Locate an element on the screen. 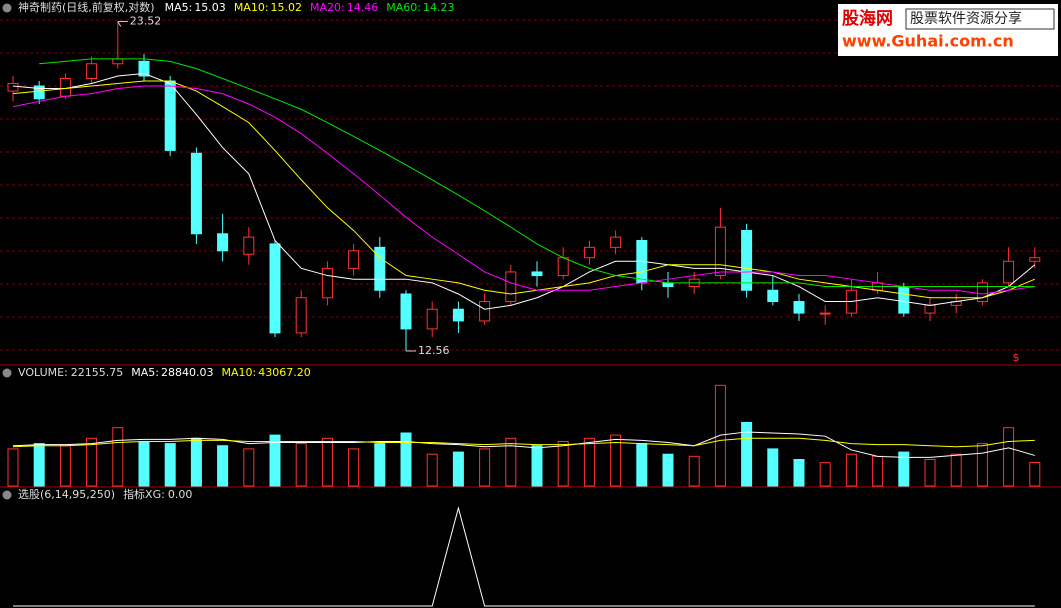 The width and height of the screenshot is (1061, 608). legend-text: 43067.20 is located at coordinates (284, 372).